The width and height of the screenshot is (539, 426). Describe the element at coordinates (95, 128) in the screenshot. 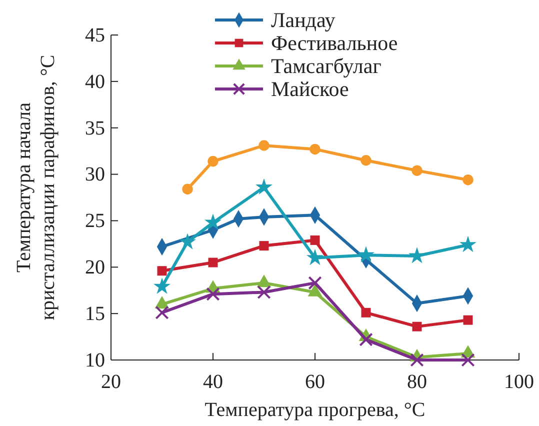

I see `y-tick-label: 35` at that location.